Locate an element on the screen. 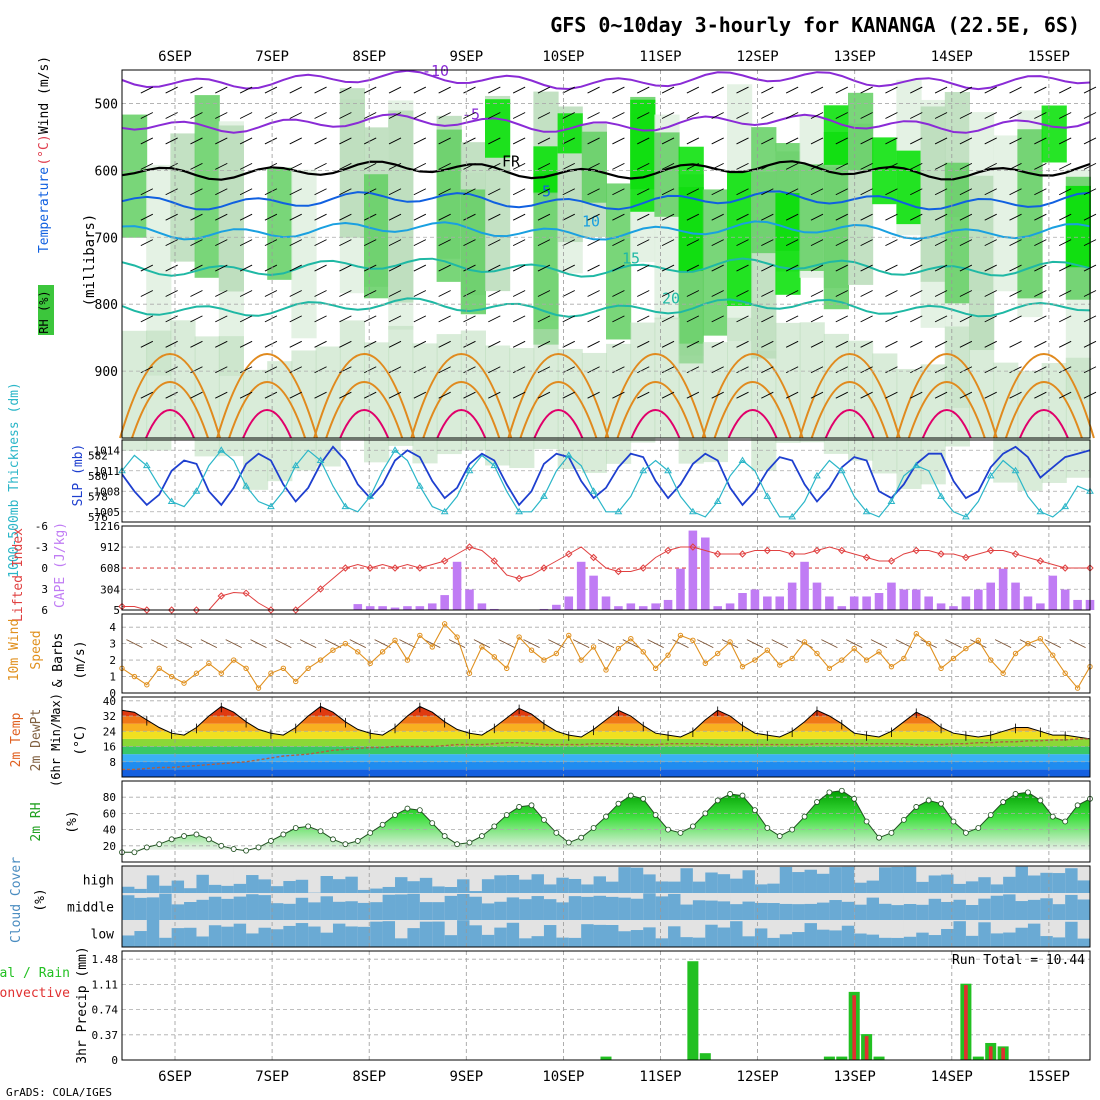  li-tick: -3 is located at coordinates (41, 547).